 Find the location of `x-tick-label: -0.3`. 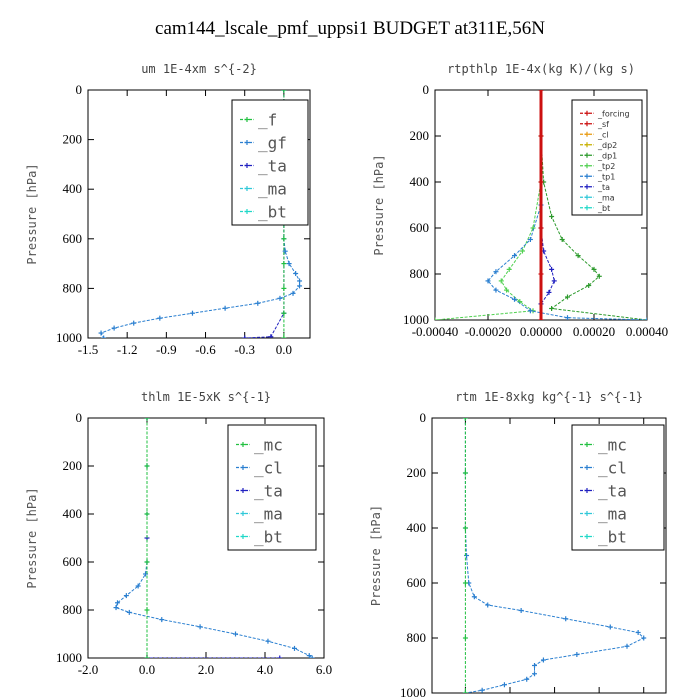

x-tick-label: -0.3 is located at coordinates (244, 349).